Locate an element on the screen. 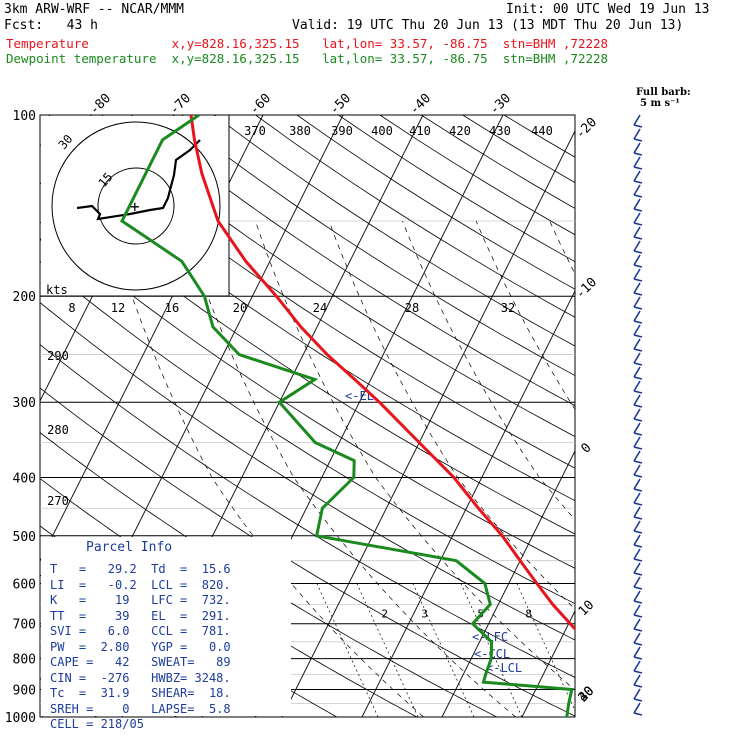 This screenshot has width=740, height=740. pressure-tick-label: 1000 is located at coordinates (20, 718).